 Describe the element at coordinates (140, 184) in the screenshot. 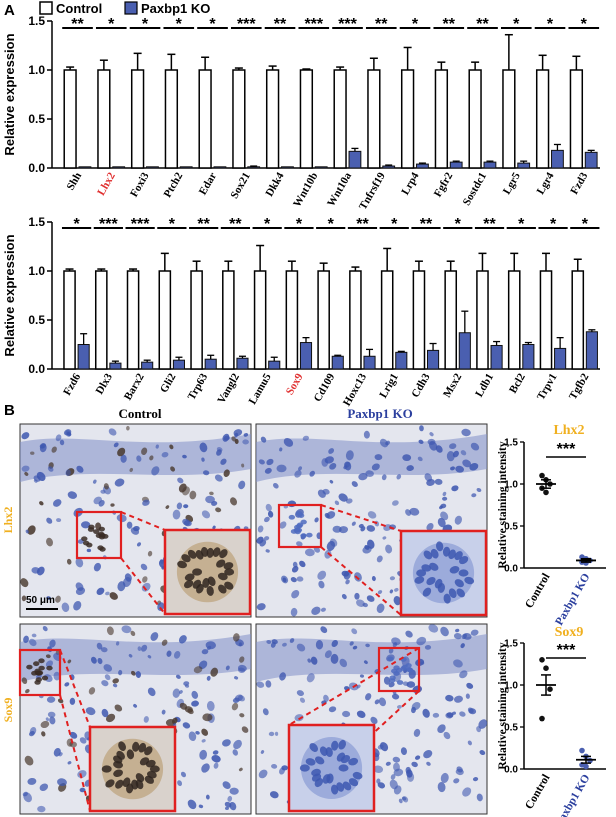

I see `category-label: Foxi3` at that location.